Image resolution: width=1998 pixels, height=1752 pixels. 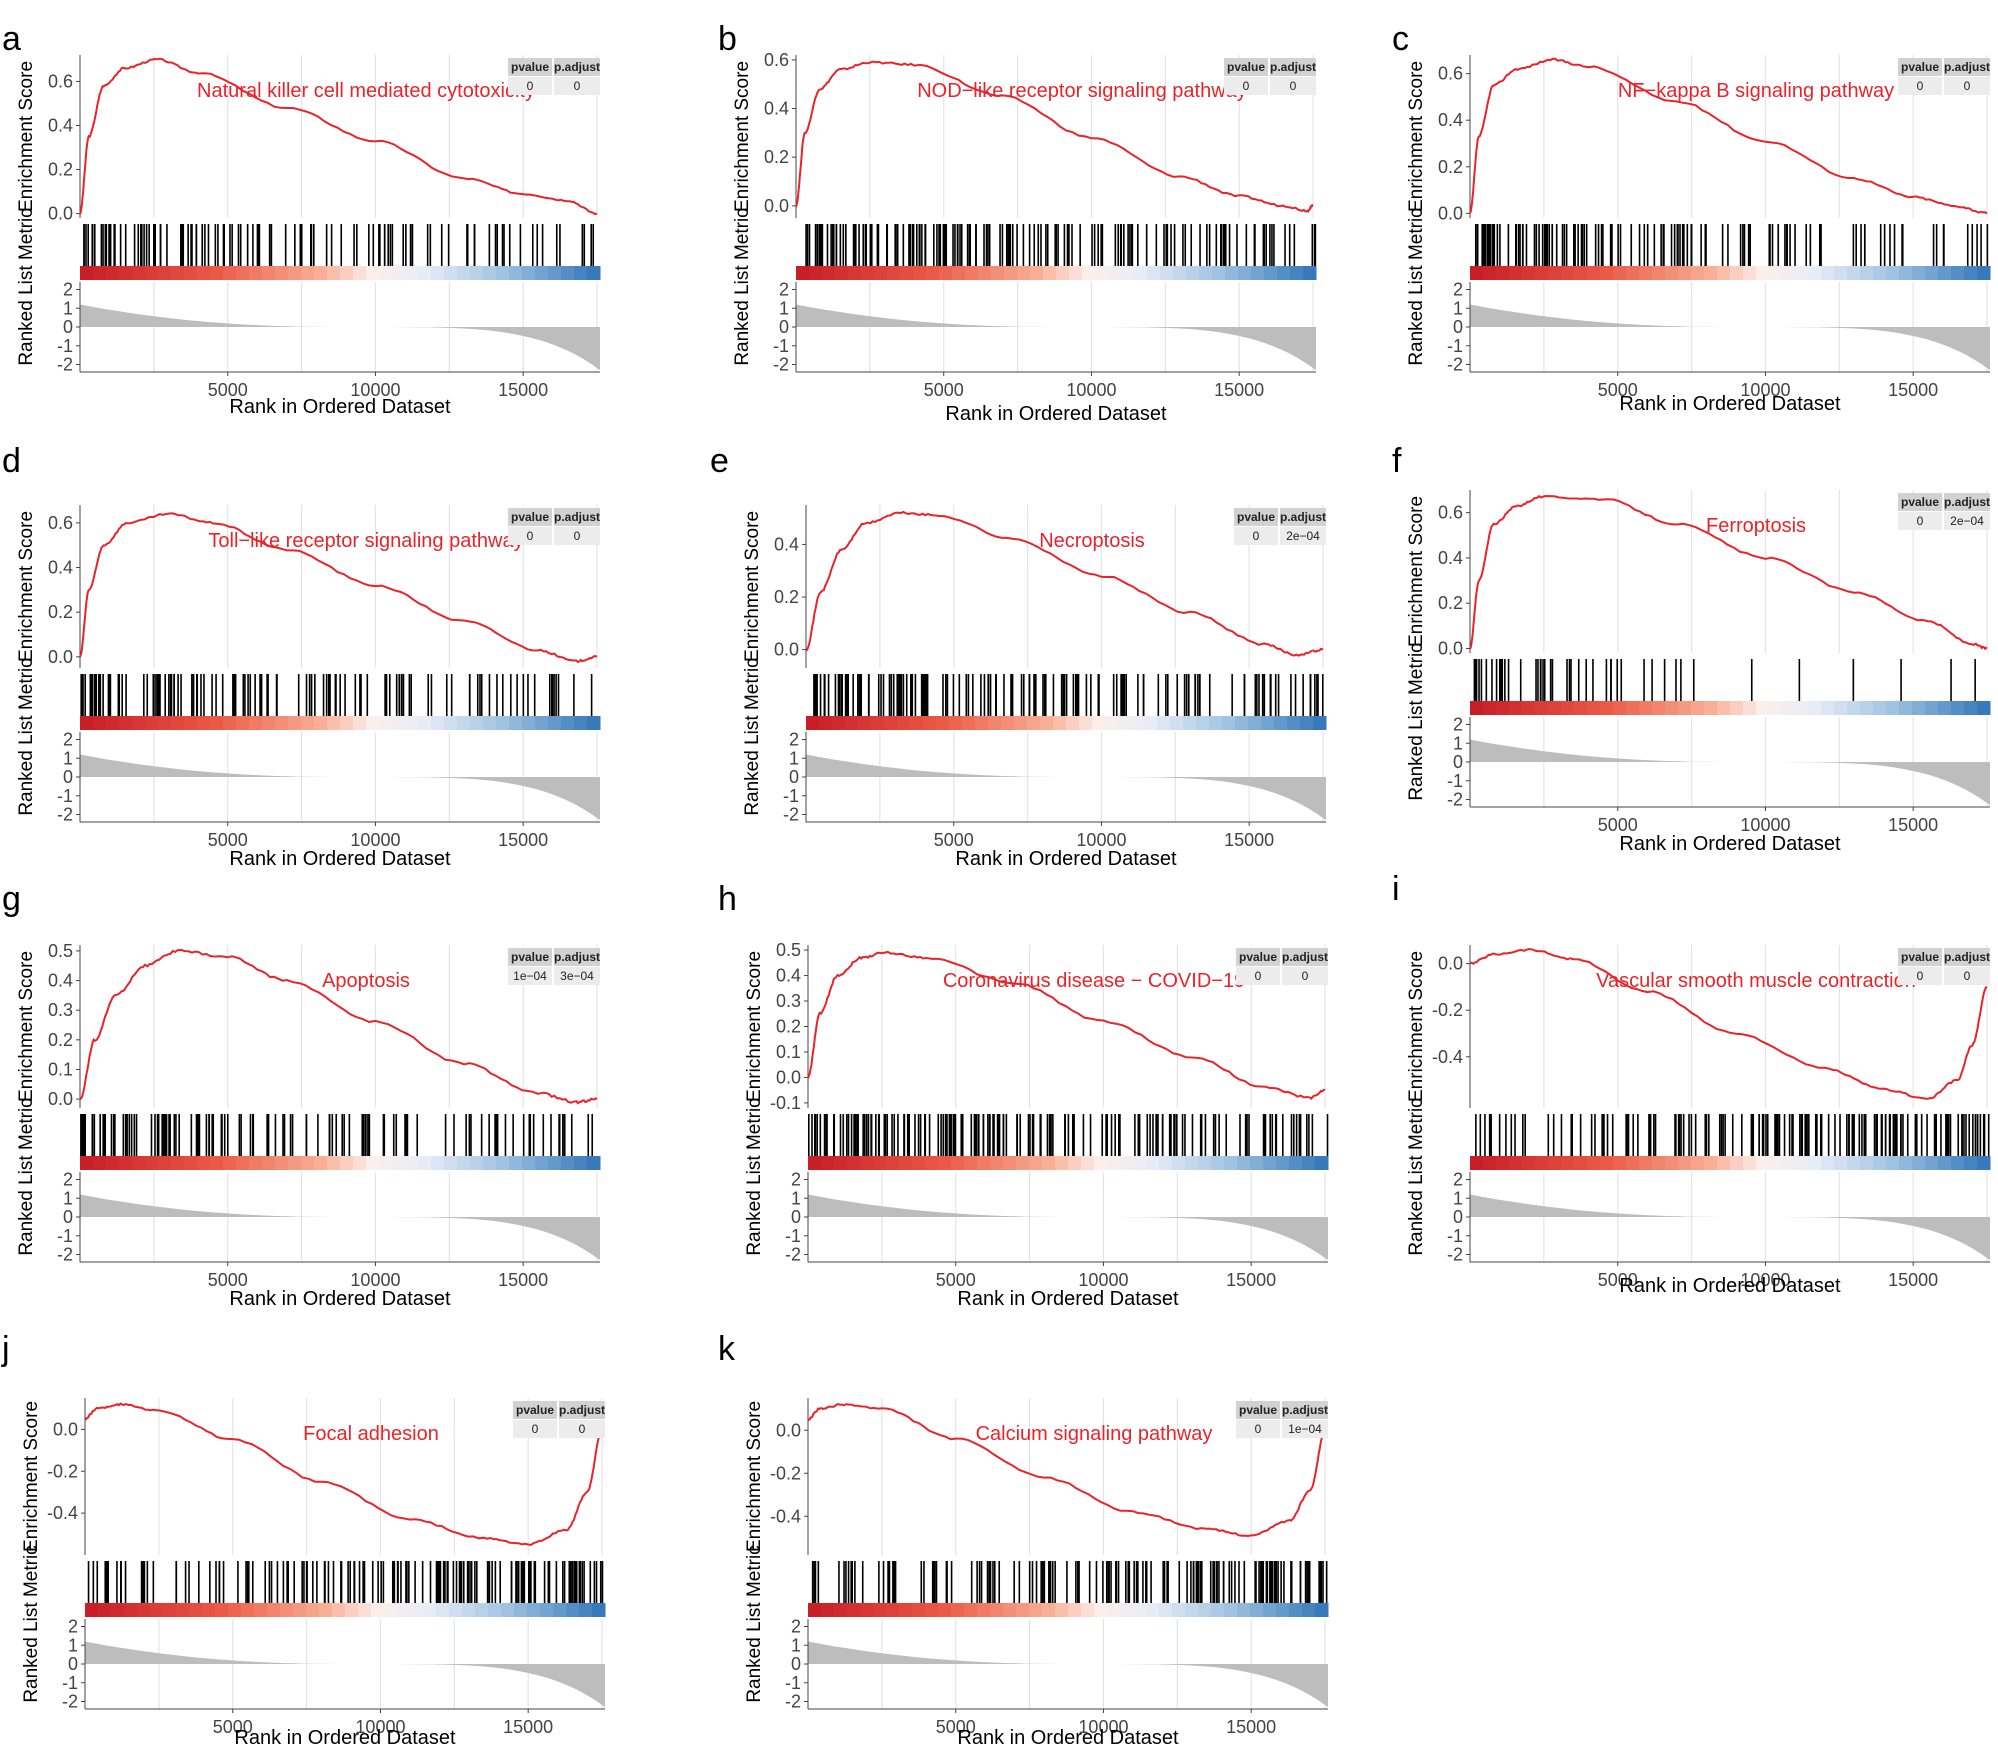 What do you see at coordinates (70, 1702) in the screenshot?
I see `rl-y-tick-label: -2` at bounding box center [70, 1702].